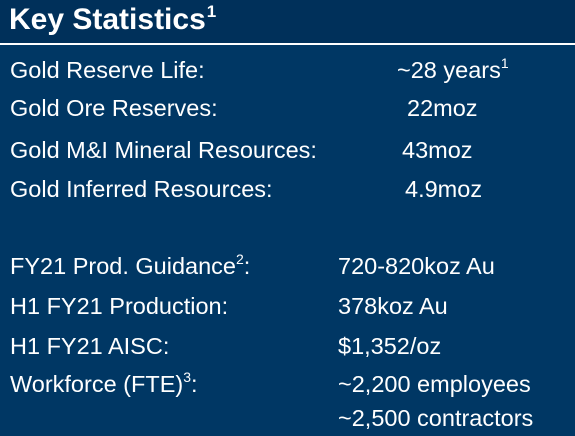 This screenshot has width=575, height=436. Describe the element at coordinates (141, 189) in the screenshot. I see `stat-label-gold-inferred: Gold Inferred Resources:` at that location.